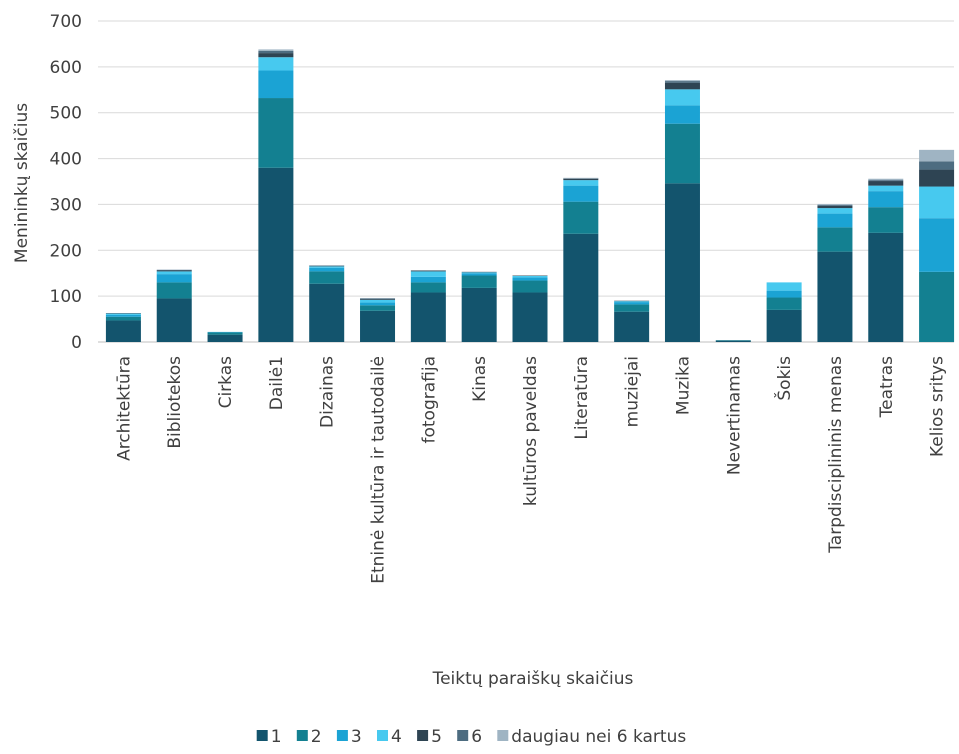  I want to click on x-tick-label: Šokis, so click(784, 378).